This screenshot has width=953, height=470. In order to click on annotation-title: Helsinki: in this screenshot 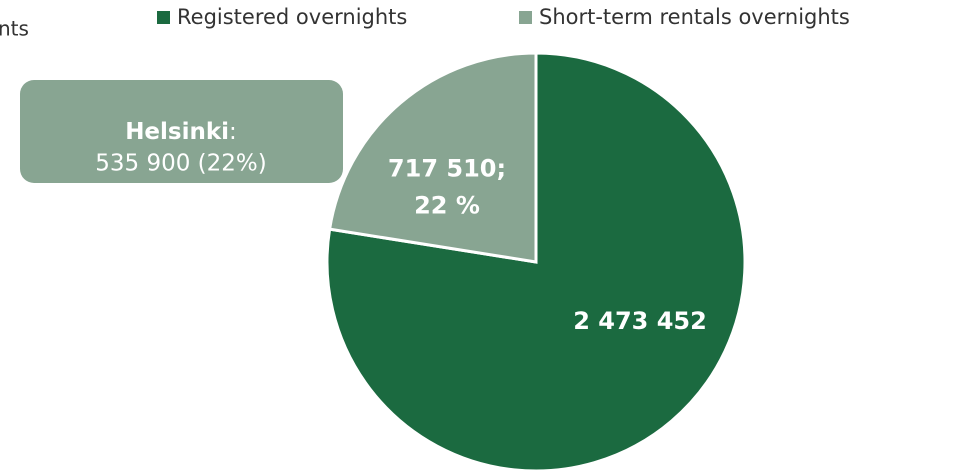, I will do `click(181, 132)`.